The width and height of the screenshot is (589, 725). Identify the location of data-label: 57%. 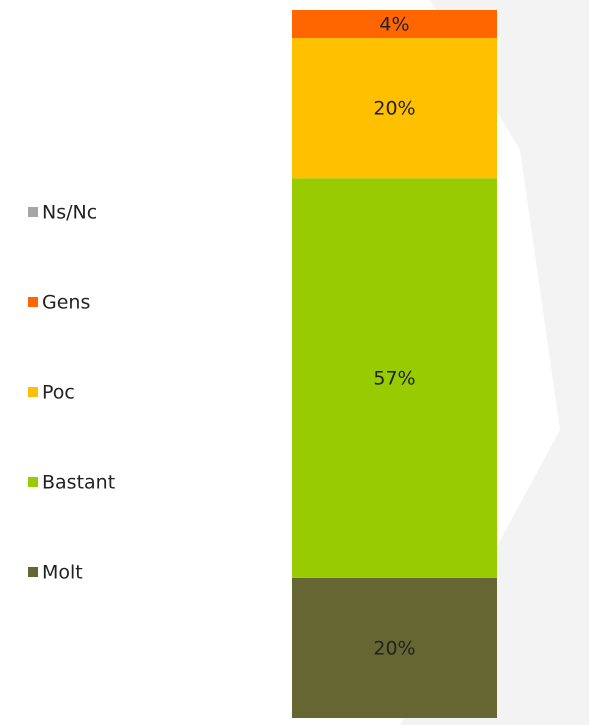
(394, 379).